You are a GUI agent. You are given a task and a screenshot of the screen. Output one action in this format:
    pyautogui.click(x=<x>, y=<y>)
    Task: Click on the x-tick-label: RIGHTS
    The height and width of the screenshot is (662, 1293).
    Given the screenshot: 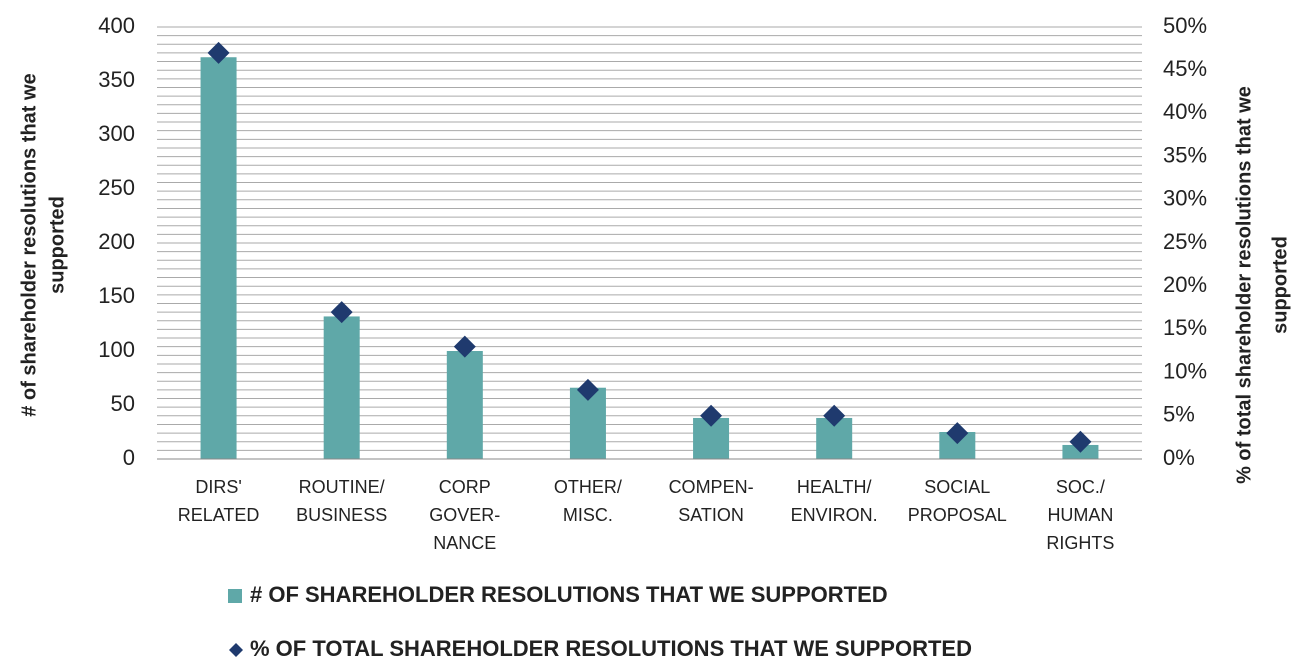 What is the action you would take?
    pyautogui.click(x=1080, y=543)
    